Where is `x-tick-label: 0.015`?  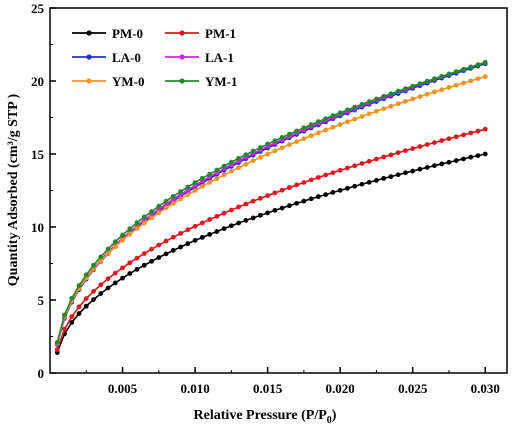
x-tick-label: 0.015 is located at coordinates (268, 388).